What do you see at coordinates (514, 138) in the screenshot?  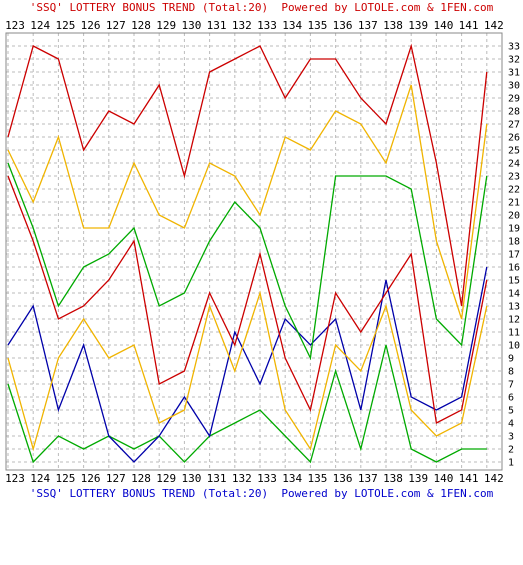 I see `y-tick-label: 26` at bounding box center [514, 138].